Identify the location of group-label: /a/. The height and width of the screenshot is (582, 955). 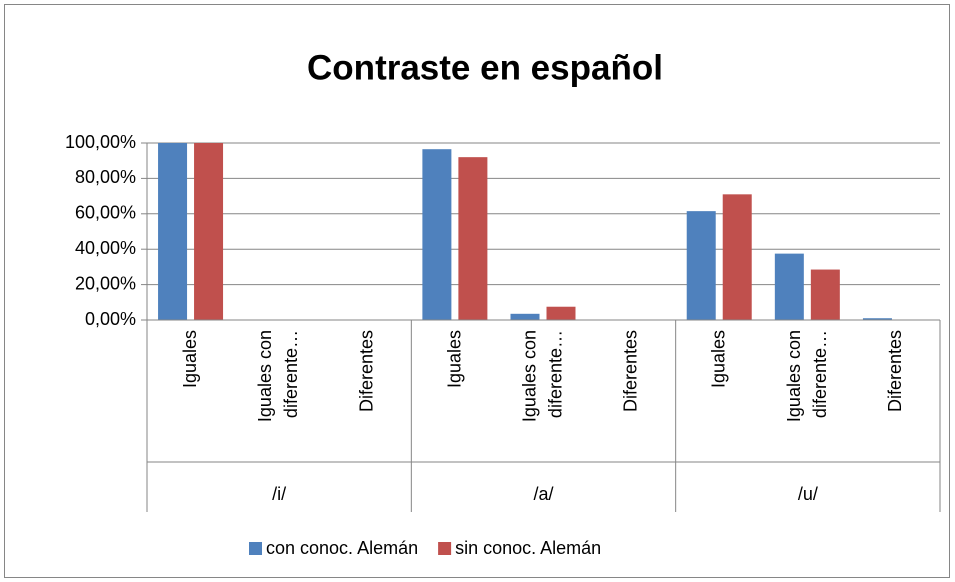
(543, 494).